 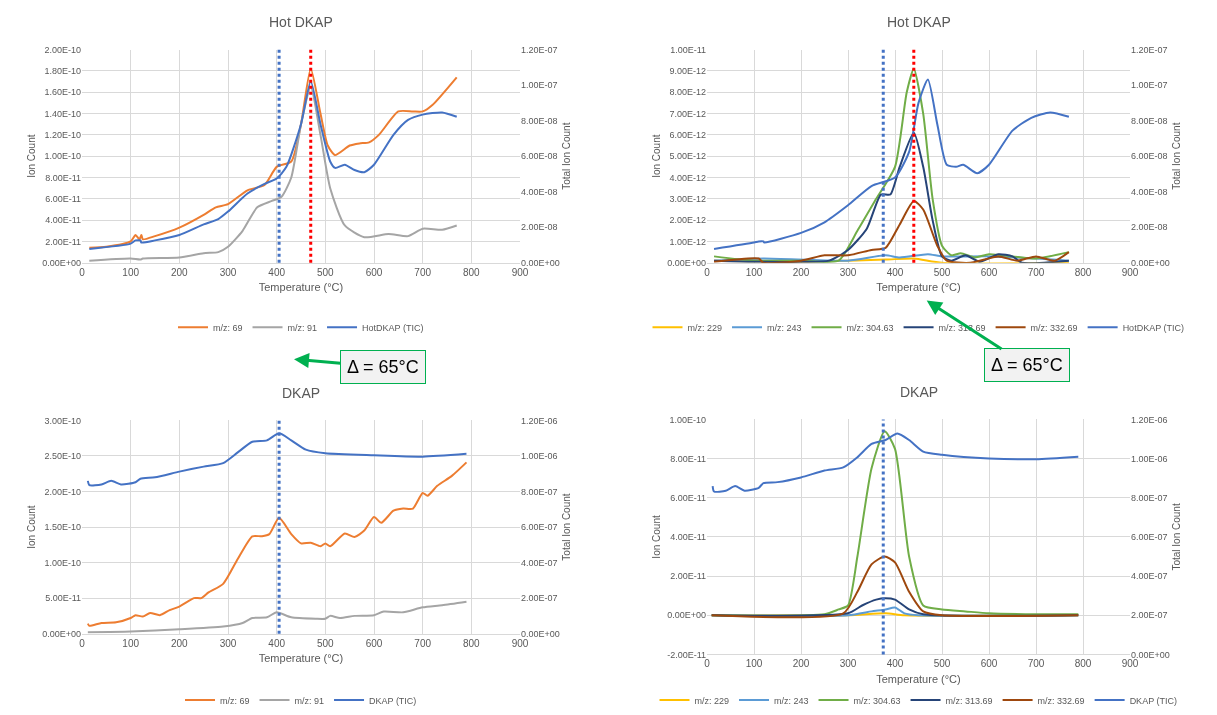 I want to click on y-tick-label: 1.20E-10, so click(x=62, y=135).